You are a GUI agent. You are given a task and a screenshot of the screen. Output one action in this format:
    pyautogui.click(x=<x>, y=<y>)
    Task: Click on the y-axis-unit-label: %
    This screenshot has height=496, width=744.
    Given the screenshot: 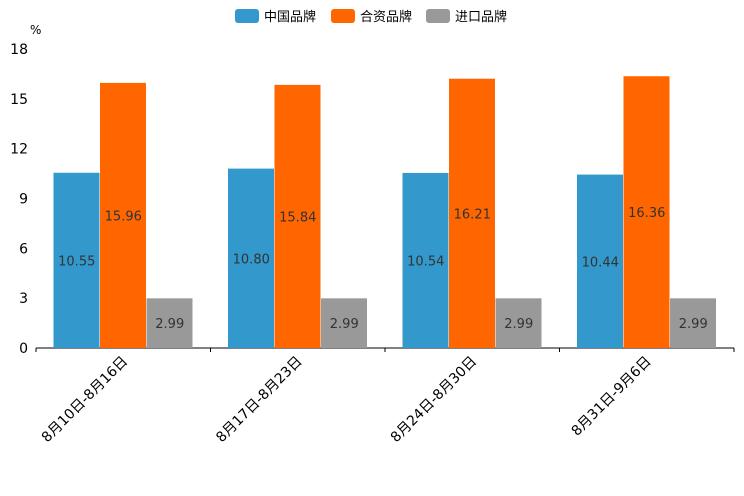 What is the action you would take?
    pyautogui.click(x=35, y=30)
    